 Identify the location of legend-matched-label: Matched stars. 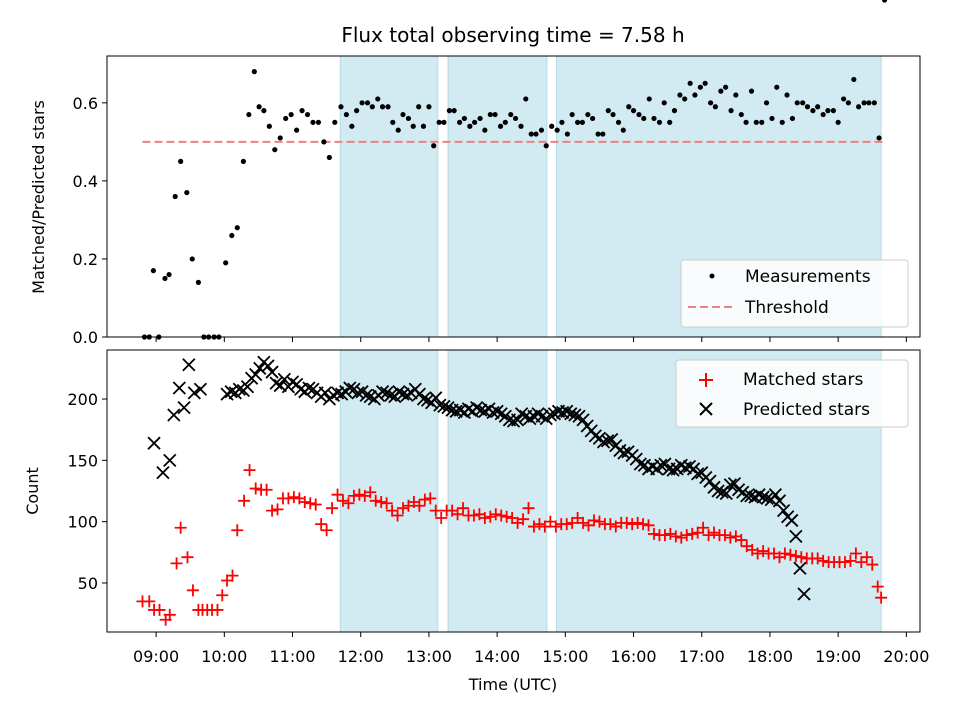
(803, 380).